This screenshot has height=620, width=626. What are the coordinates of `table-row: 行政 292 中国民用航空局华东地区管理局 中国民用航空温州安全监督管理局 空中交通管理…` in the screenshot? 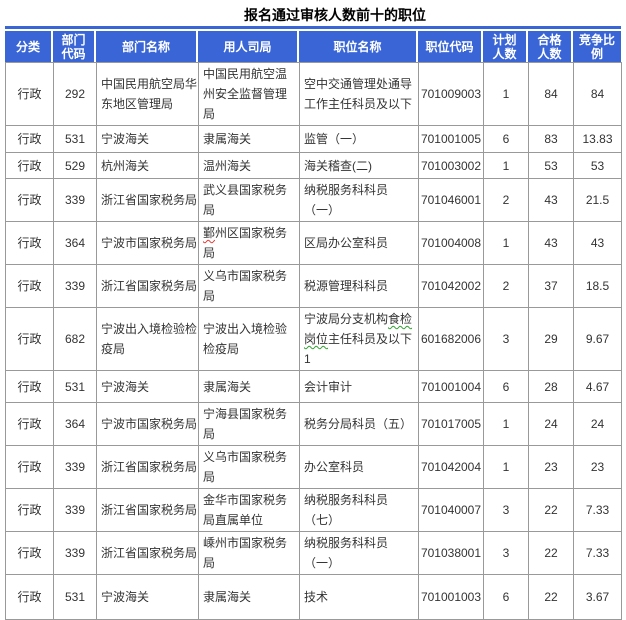 It's located at (313, 94).